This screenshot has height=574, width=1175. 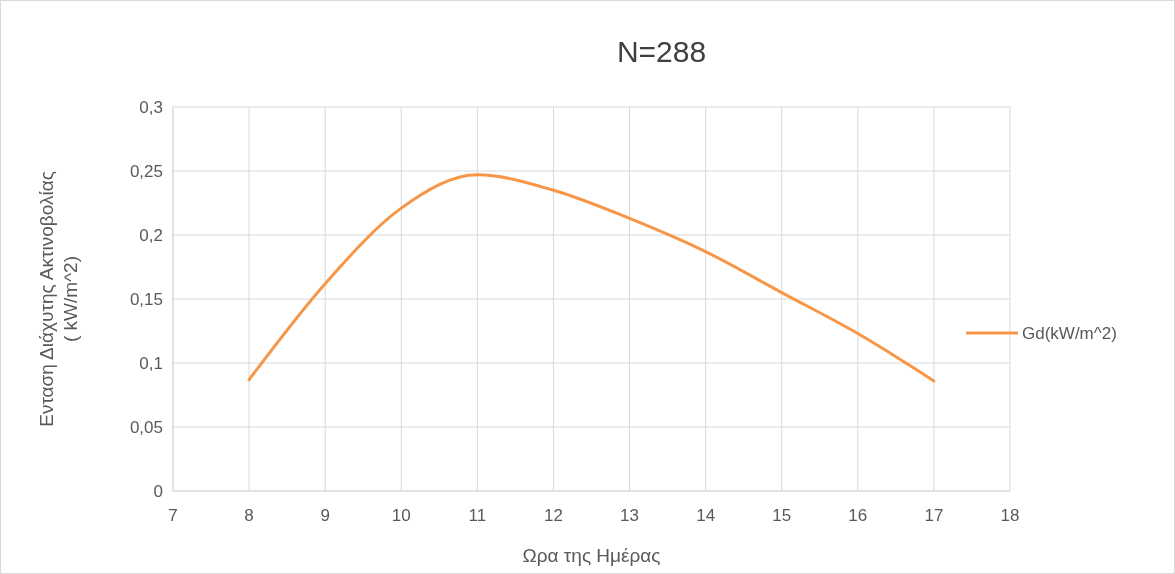 I want to click on x-tick-label: 17, so click(x=934, y=515).